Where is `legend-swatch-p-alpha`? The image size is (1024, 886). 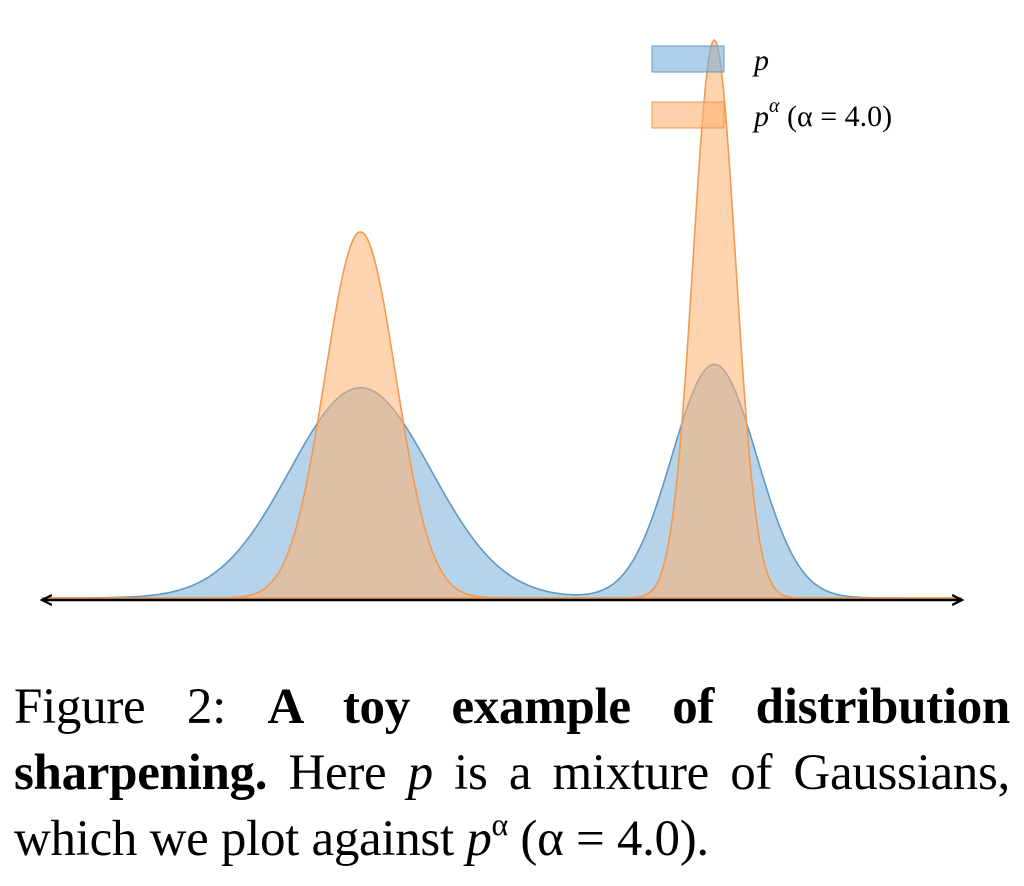
legend-swatch-p-alpha is located at coordinates (688, 115).